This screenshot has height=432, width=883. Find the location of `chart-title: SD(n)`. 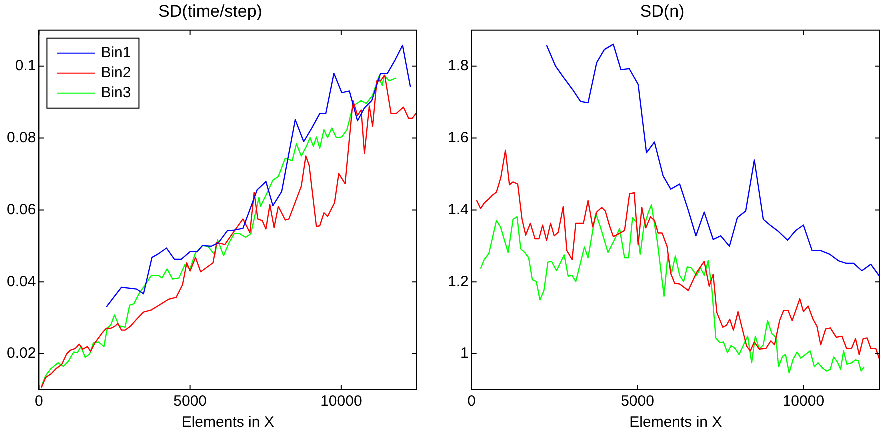

chart-title: SD(n) is located at coordinates (662, 11).